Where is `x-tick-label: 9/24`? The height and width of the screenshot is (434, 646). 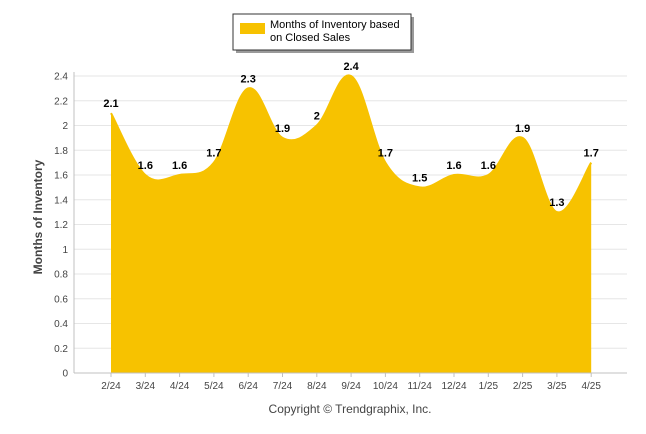 x-tick-label: 9/24 is located at coordinates (351, 386).